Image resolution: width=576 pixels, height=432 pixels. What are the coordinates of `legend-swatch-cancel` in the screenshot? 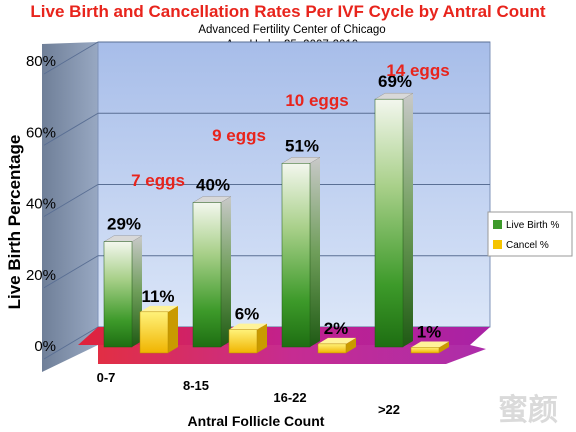 It's located at (497, 244).